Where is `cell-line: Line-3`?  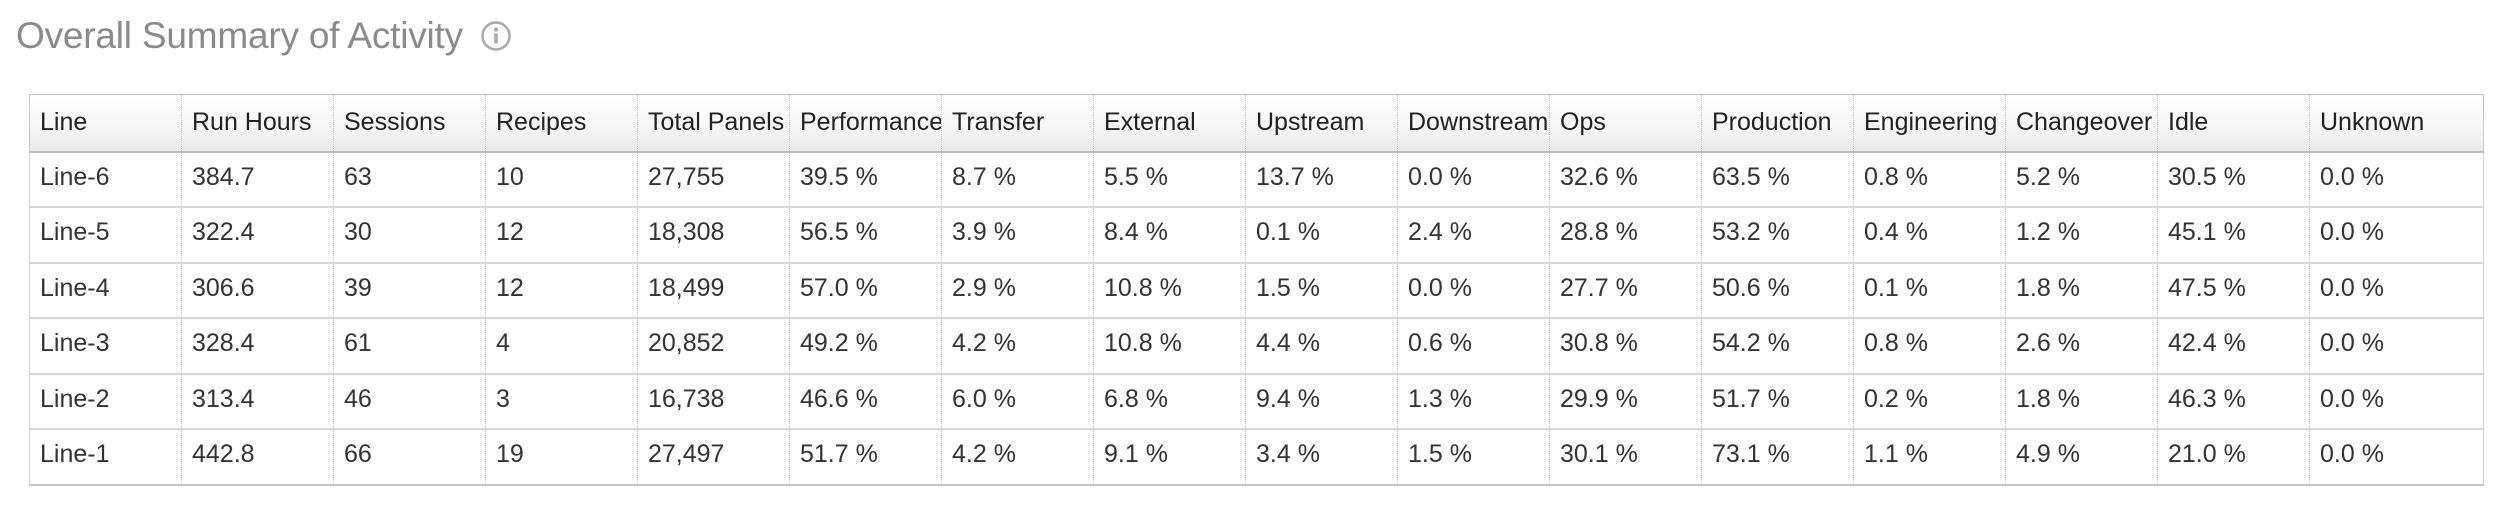 cell-line: Line-3 is located at coordinates (105, 346).